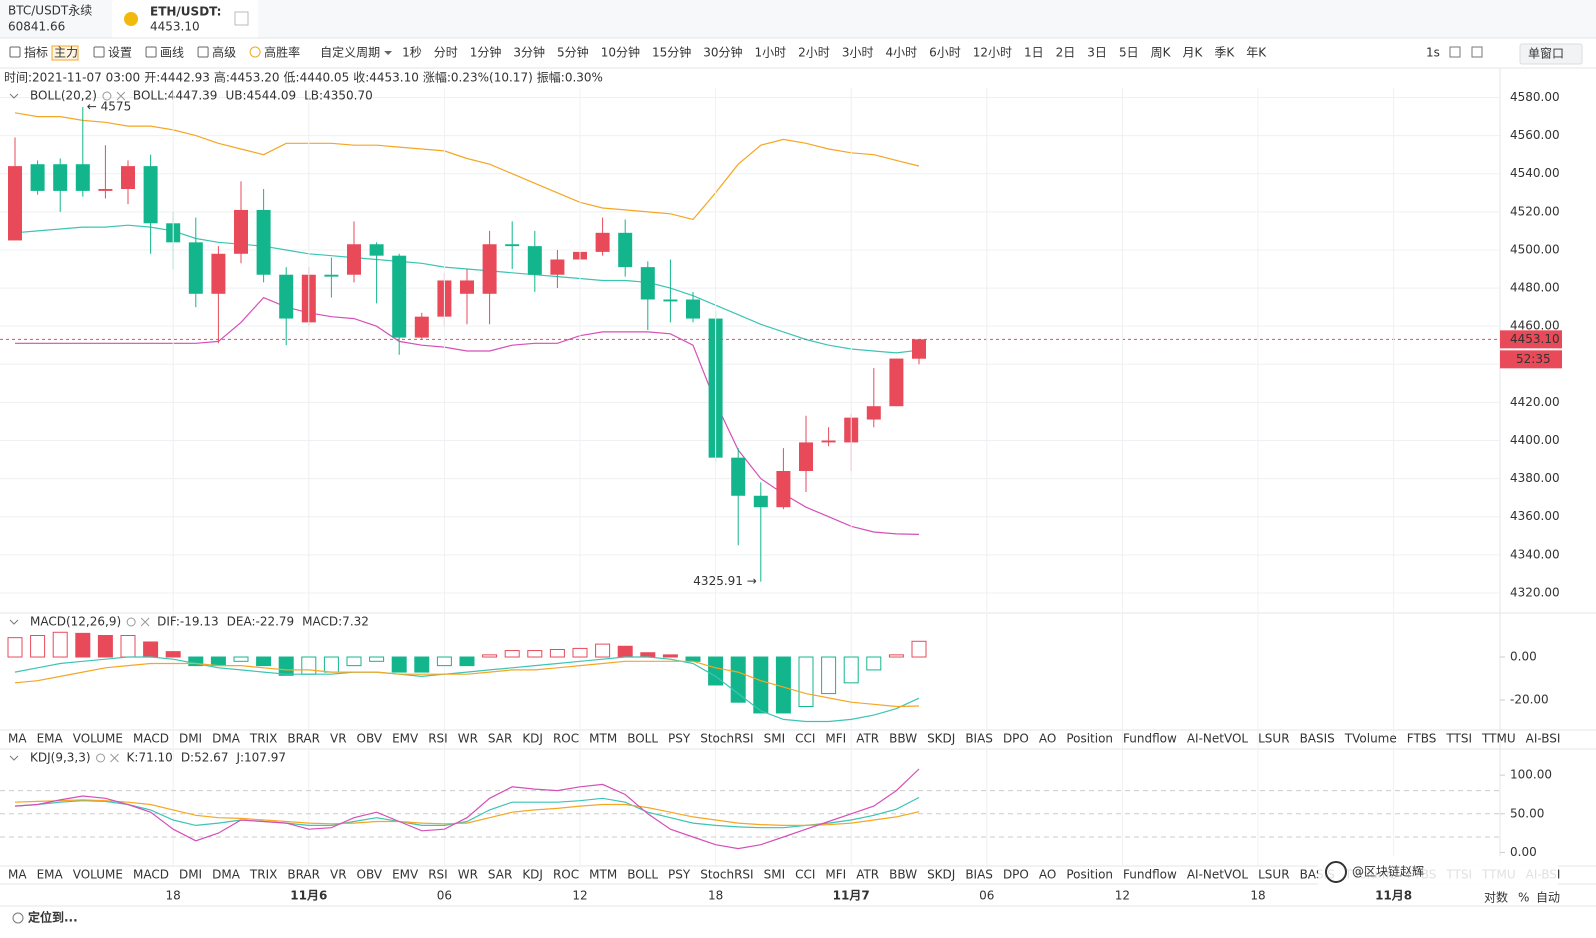 This screenshot has width=1596, height=938. Describe the element at coordinates (226, 875) in the screenshot. I see `indicator-tab: DMA` at that location.